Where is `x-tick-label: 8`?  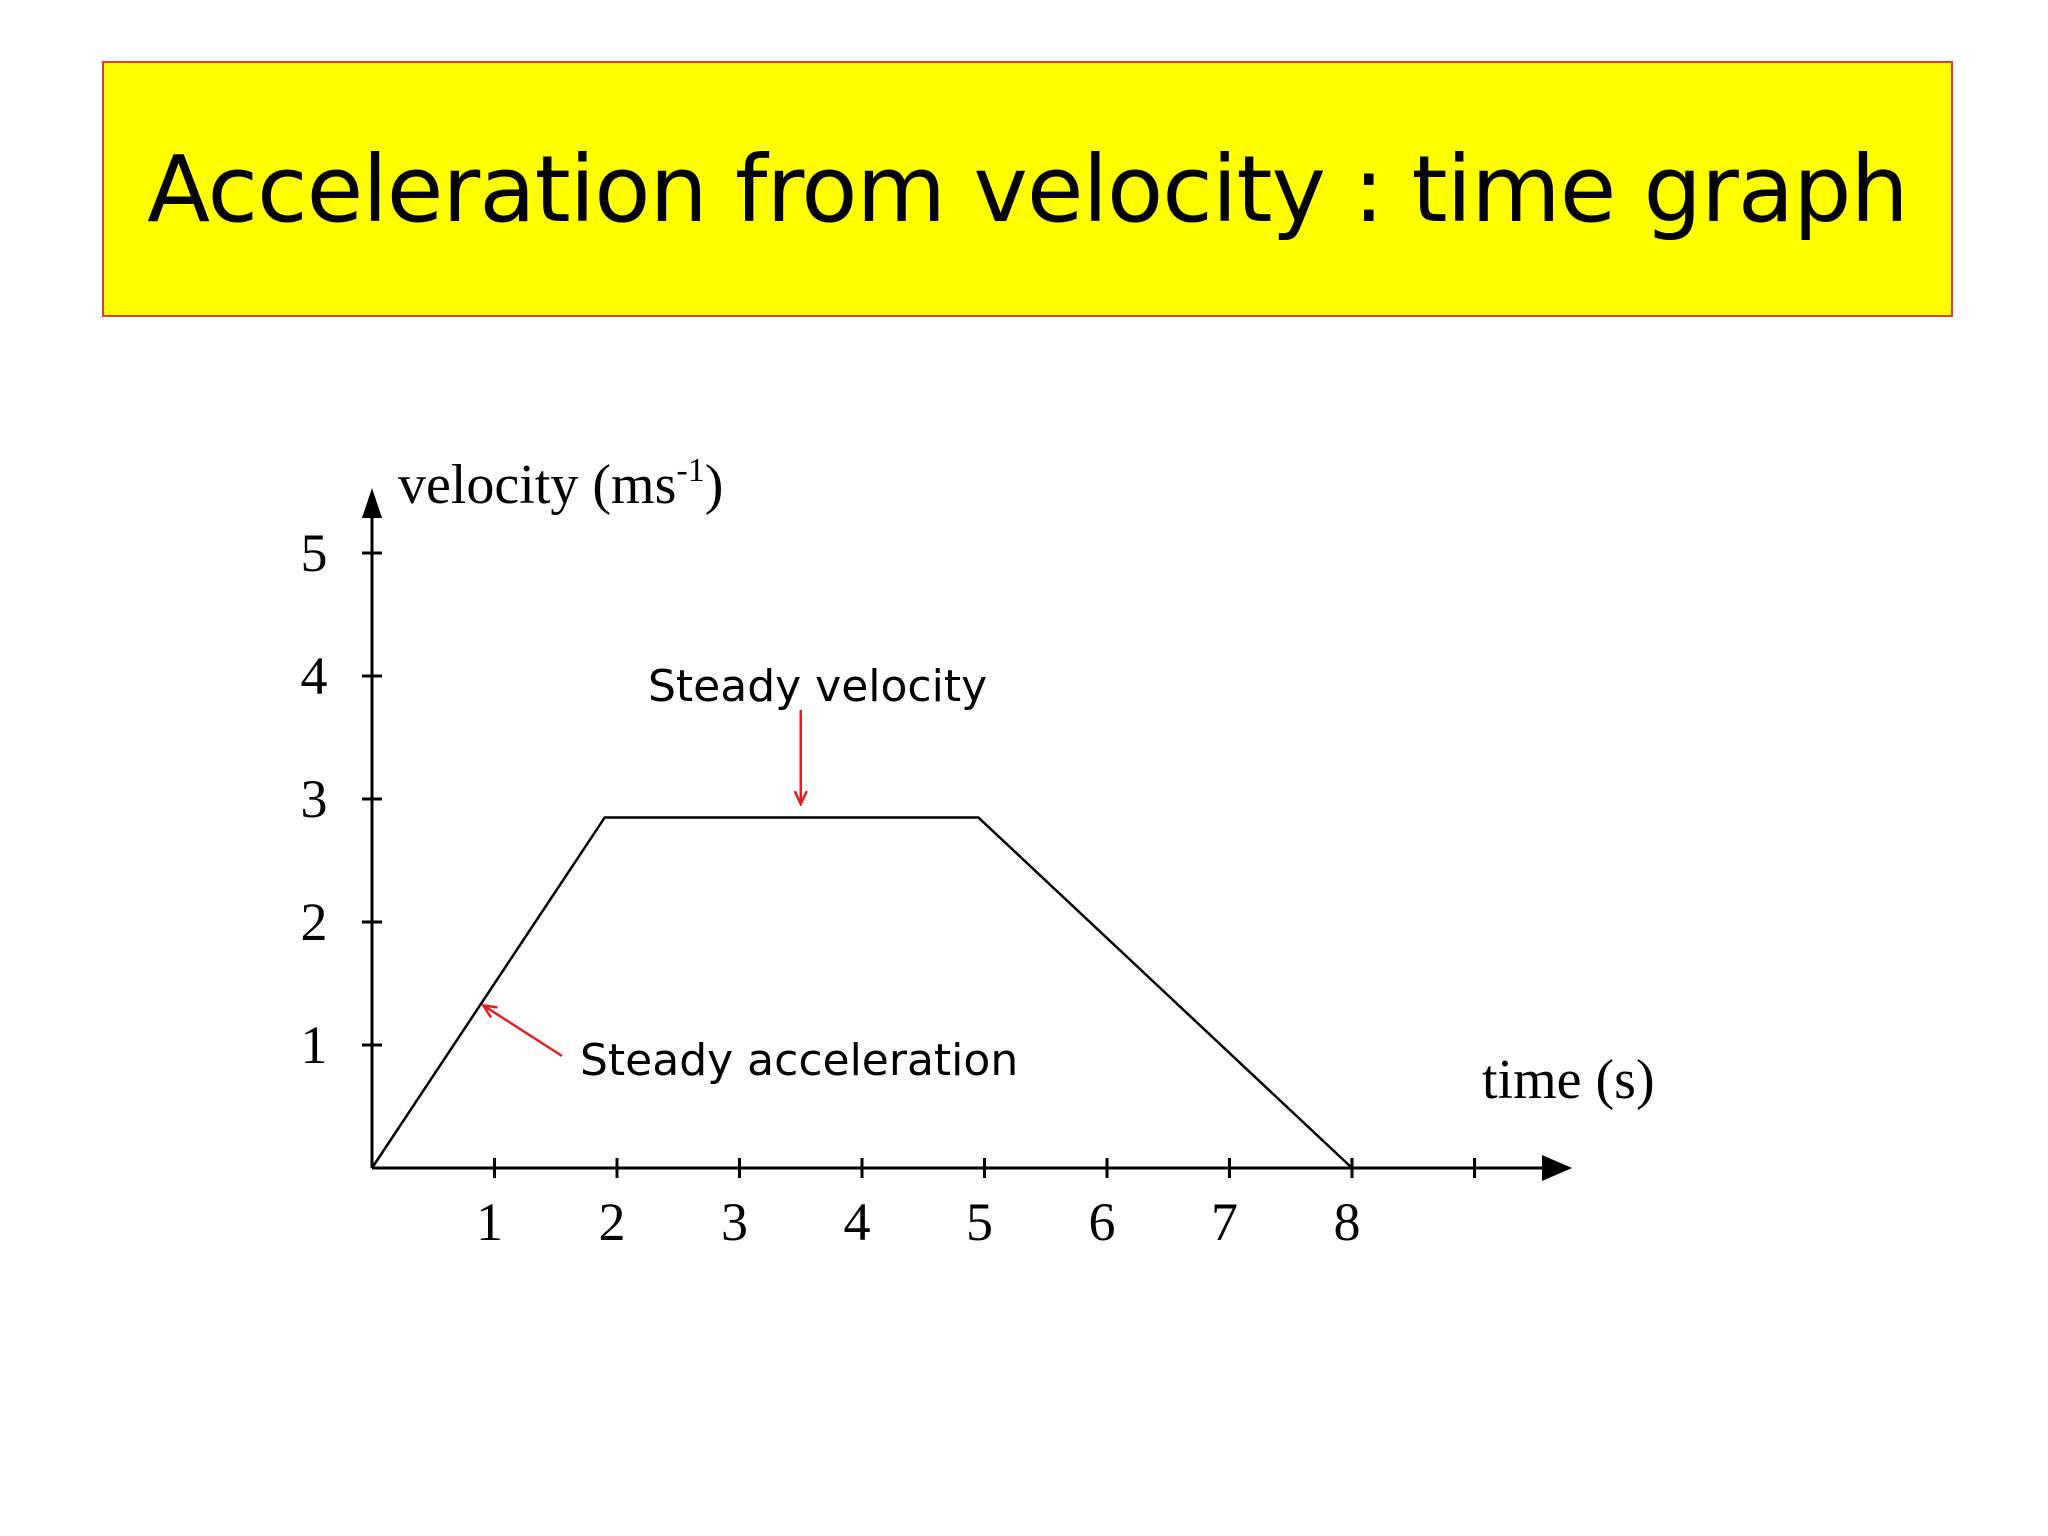
x-tick-label: 8 is located at coordinates (1347, 1222).